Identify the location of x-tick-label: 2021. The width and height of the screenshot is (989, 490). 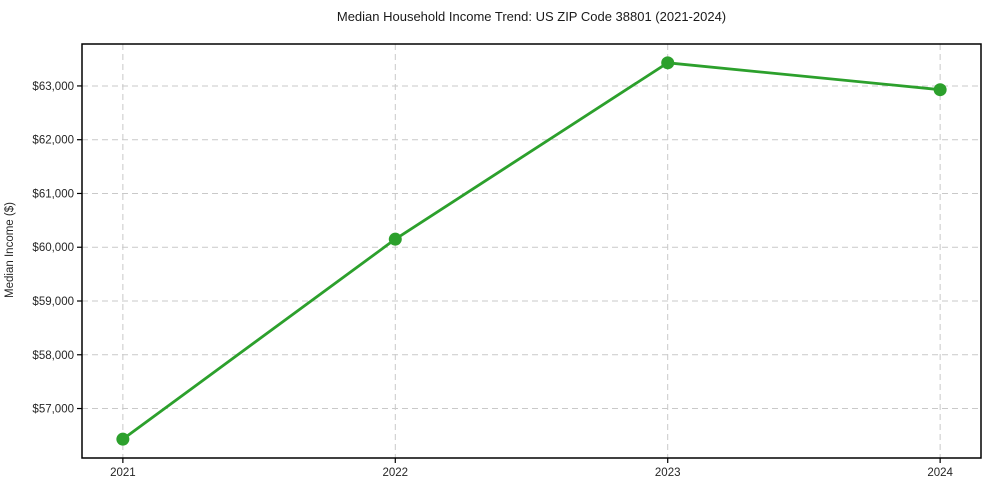
(123, 473).